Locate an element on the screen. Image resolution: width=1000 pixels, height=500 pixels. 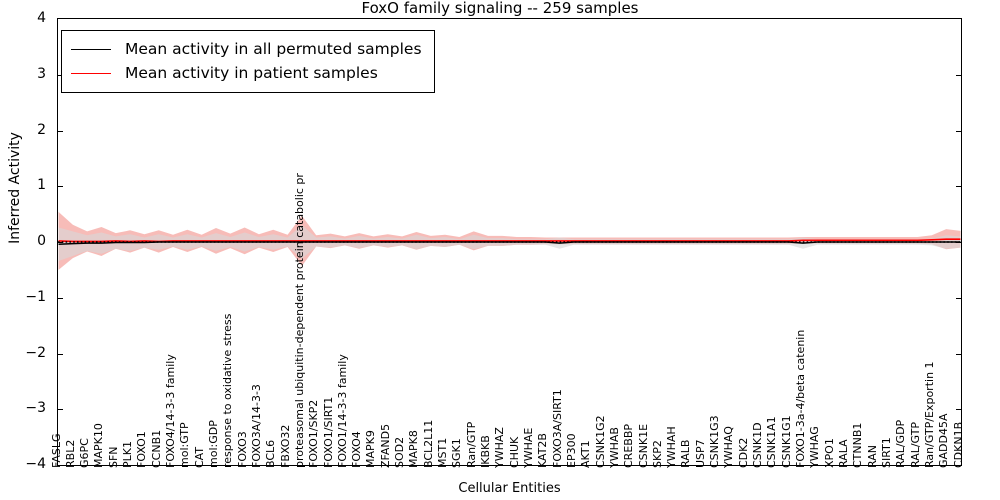
legend-label-permuted: Mean activity in all permuted samples is located at coordinates (273, 49).